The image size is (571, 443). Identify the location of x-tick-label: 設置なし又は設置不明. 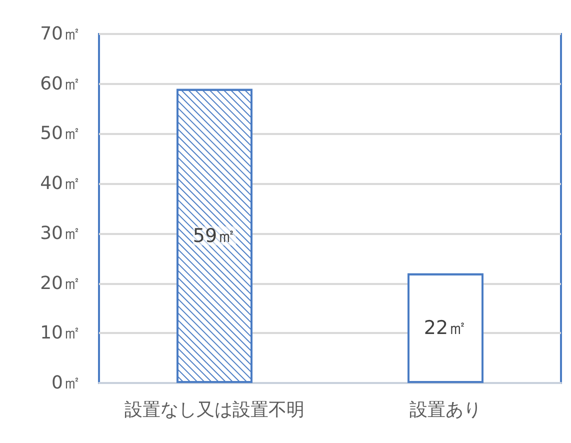
(214, 410).